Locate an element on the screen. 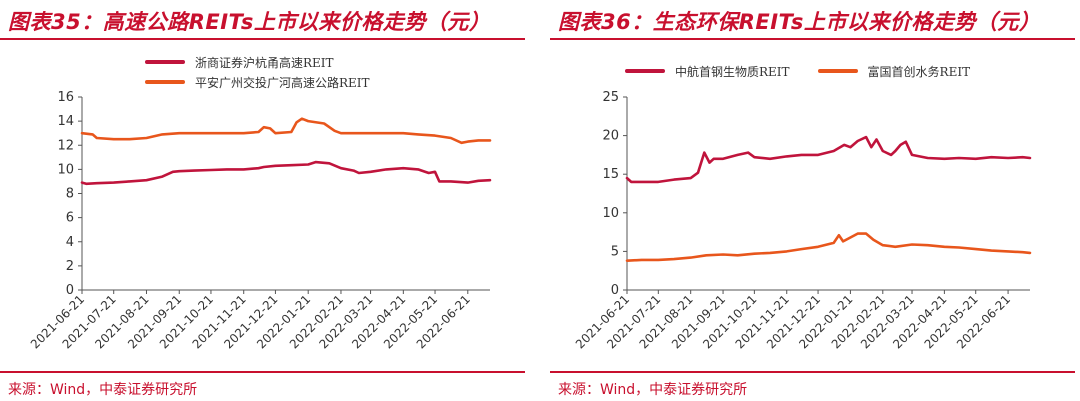  legend-item-pingan: 平安广州交投广河高速公路REIT is located at coordinates (257, 82).